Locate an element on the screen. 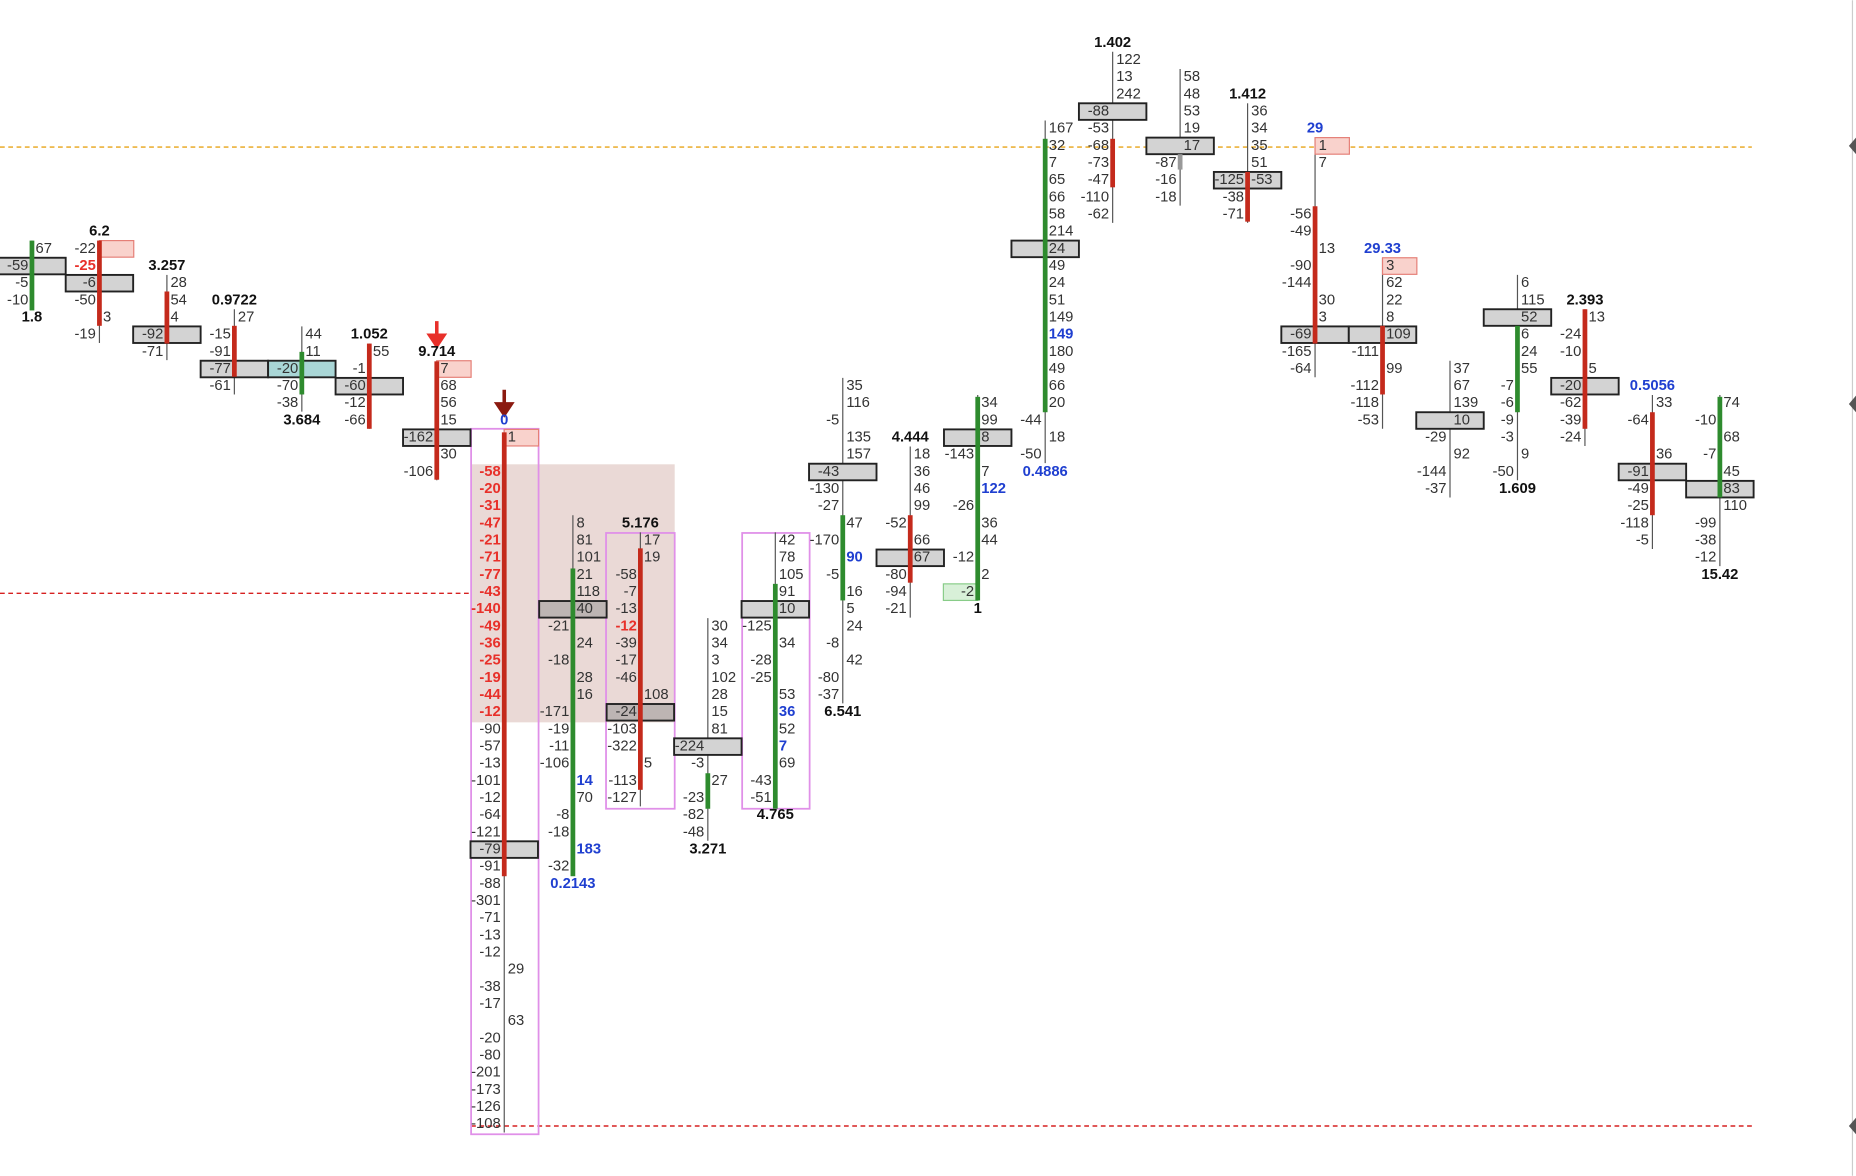  bid-volume: -23 is located at coordinates (693, 798).